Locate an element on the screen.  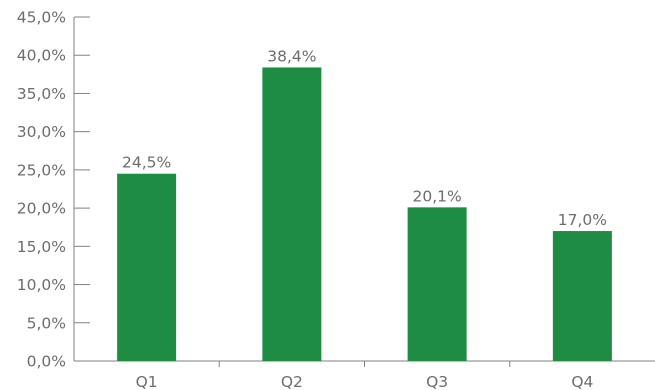
bar-q1 is located at coordinates (147, 267).